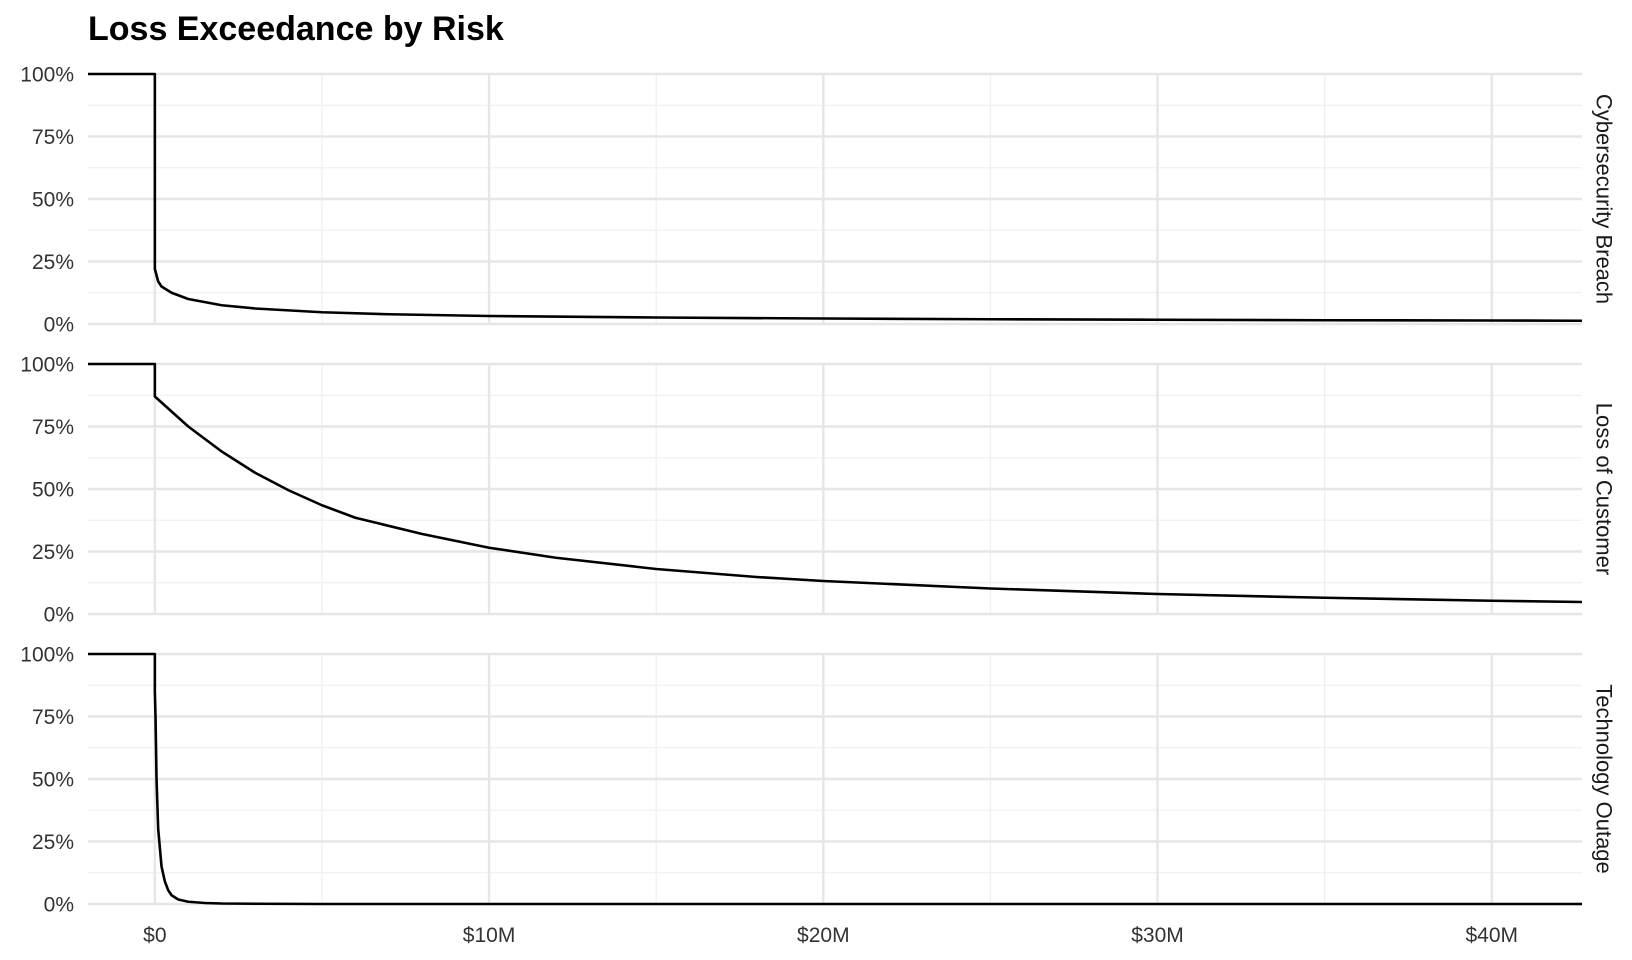 The width and height of the screenshot is (1632, 960). I want to click on x-axis: $0 $10M $20M $30M $40M, so click(830, 935).